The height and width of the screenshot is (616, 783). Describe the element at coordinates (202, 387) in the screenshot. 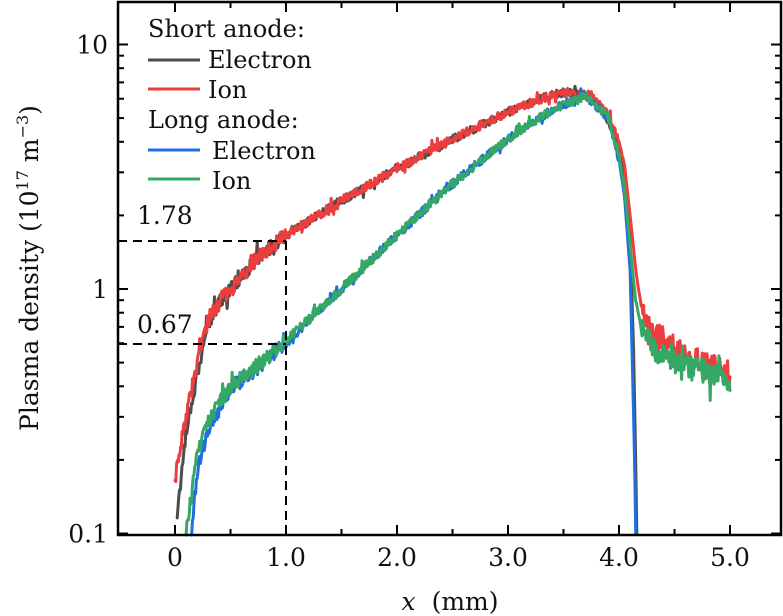

I see `annotation-guides` at that location.